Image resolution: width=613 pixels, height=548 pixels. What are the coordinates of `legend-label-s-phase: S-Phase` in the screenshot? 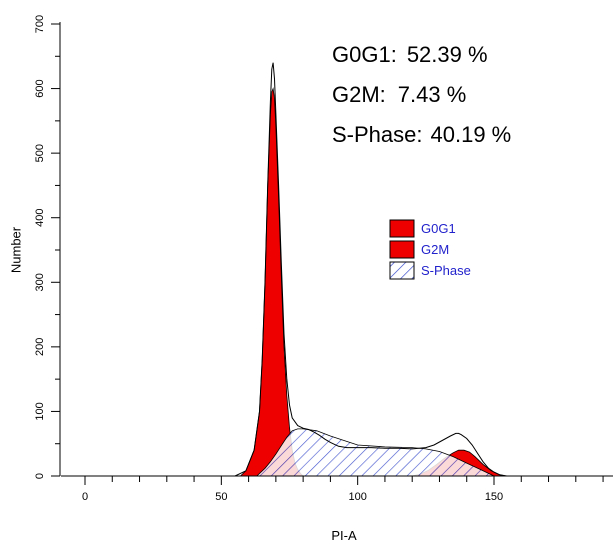 It's located at (446, 270).